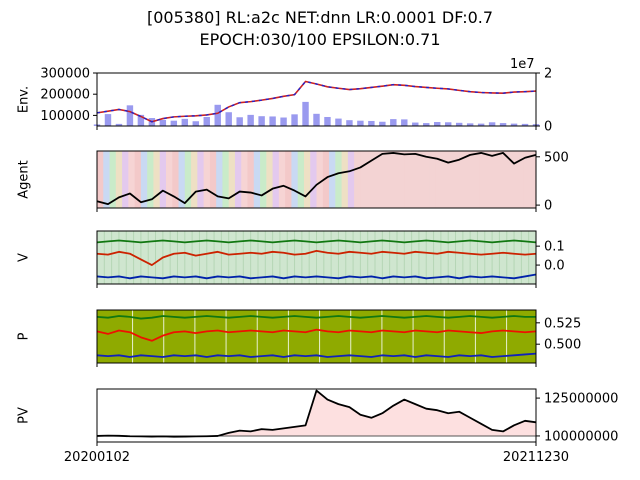  I want to click on y-axis-label: PV, so click(24, 415).